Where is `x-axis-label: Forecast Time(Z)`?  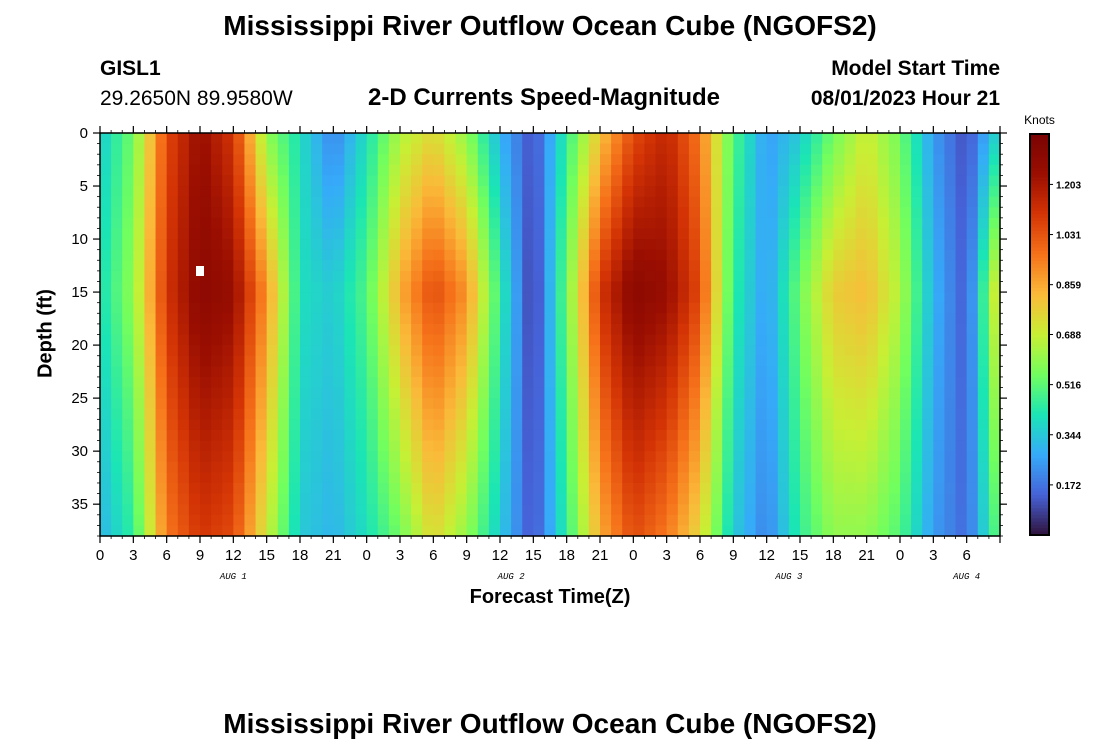 x-axis-label: Forecast Time(Z) is located at coordinates (550, 597).